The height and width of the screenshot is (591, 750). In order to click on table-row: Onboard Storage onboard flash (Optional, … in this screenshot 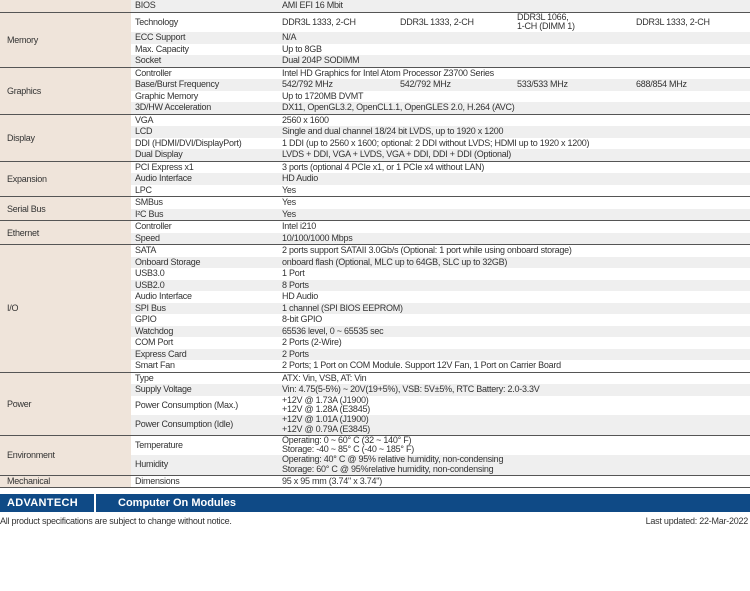, I will do `click(440, 262)`.